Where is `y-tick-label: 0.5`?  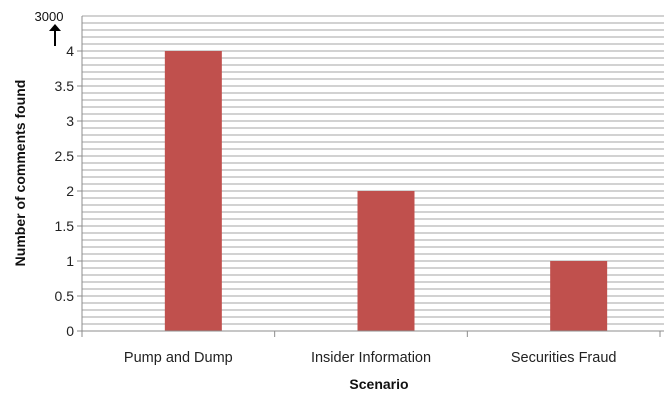
y-tick-label: 0.5 is located at coordinates (65, 296).